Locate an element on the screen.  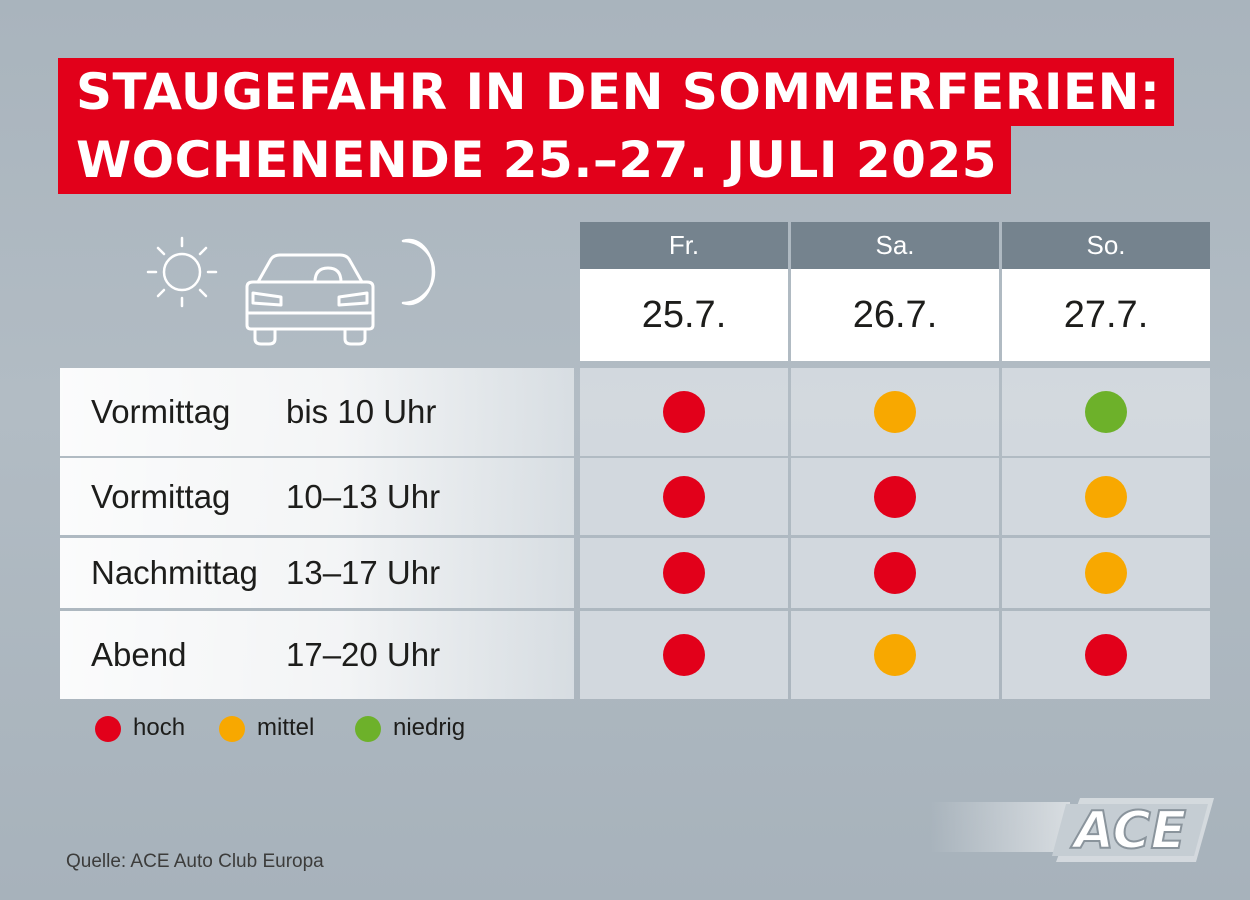
date-cell-fr: 25.7. is located at coordinates (684, 315).